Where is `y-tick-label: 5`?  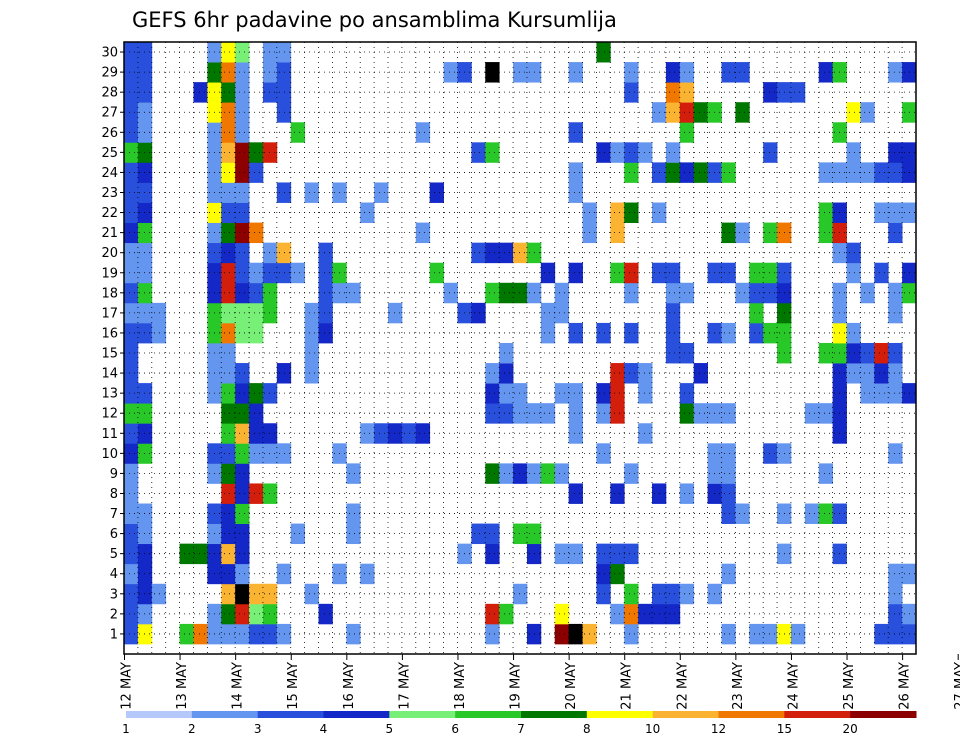
y-tick-label: 5 is located at coordinates (114, 554).